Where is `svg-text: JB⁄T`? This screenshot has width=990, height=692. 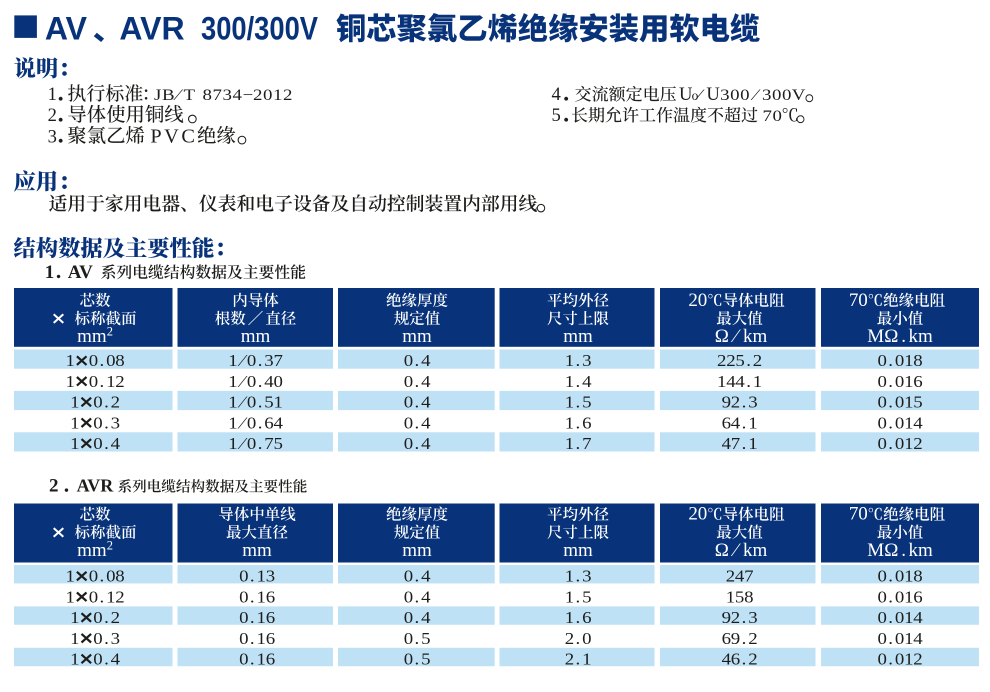
svg-text: JB⁄T is located at coordinates (174, 95).